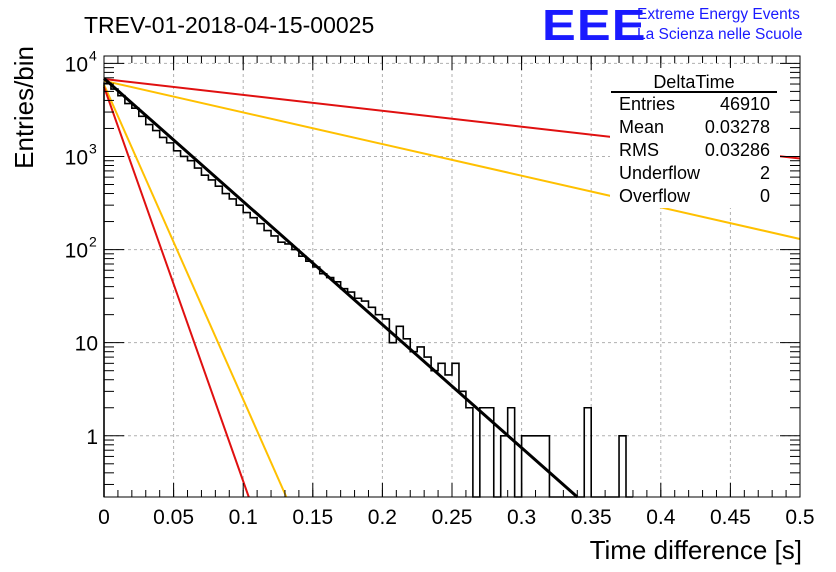  Describe the element at coordinates (696, 550) in the screenshot. I see `x-axis-label: Time difference [s]` at that location.